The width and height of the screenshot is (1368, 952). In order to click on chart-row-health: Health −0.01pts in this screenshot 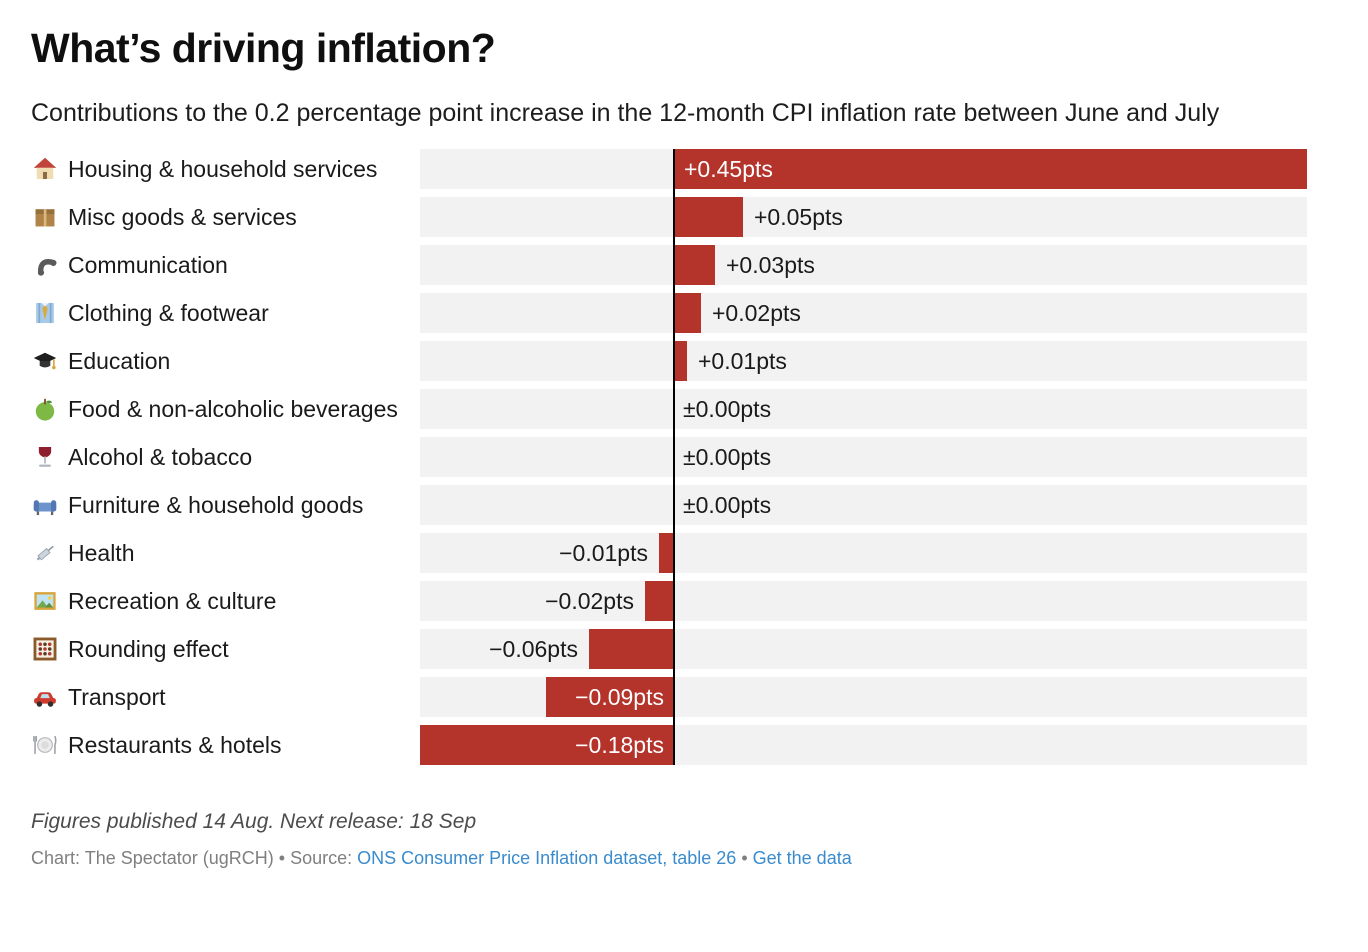, I will do `click(684, 553)`.